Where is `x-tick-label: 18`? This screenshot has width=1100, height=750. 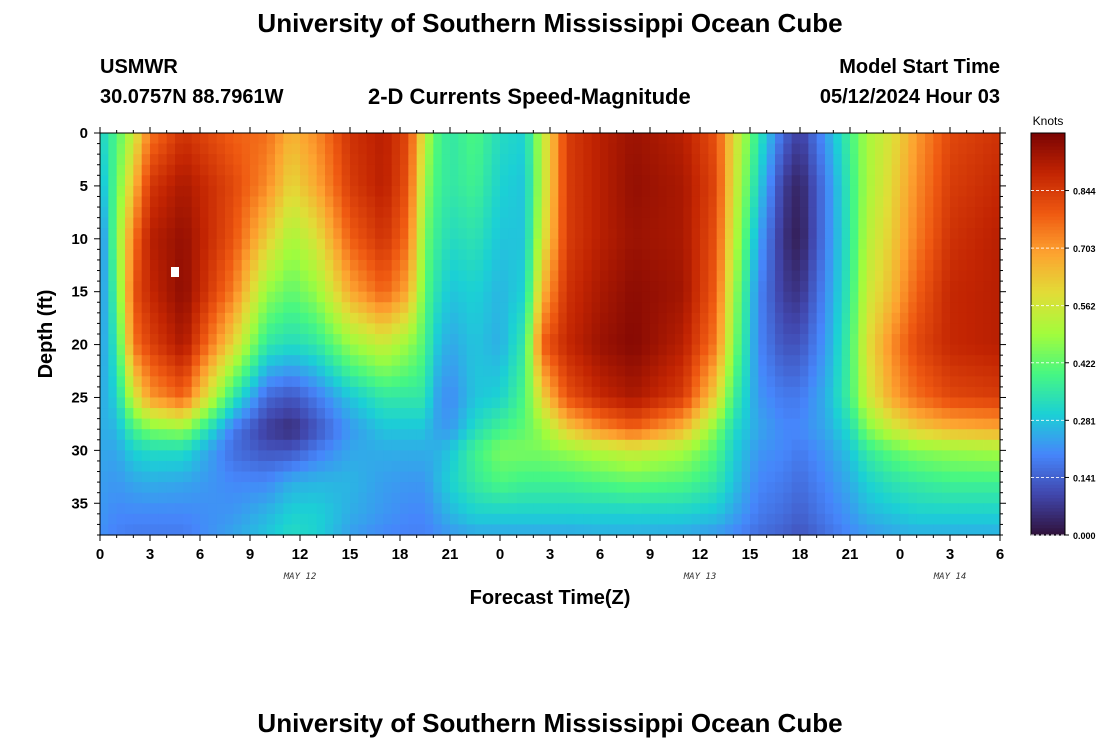
x-tick-label: 18 is located at coordinates (400, 554).